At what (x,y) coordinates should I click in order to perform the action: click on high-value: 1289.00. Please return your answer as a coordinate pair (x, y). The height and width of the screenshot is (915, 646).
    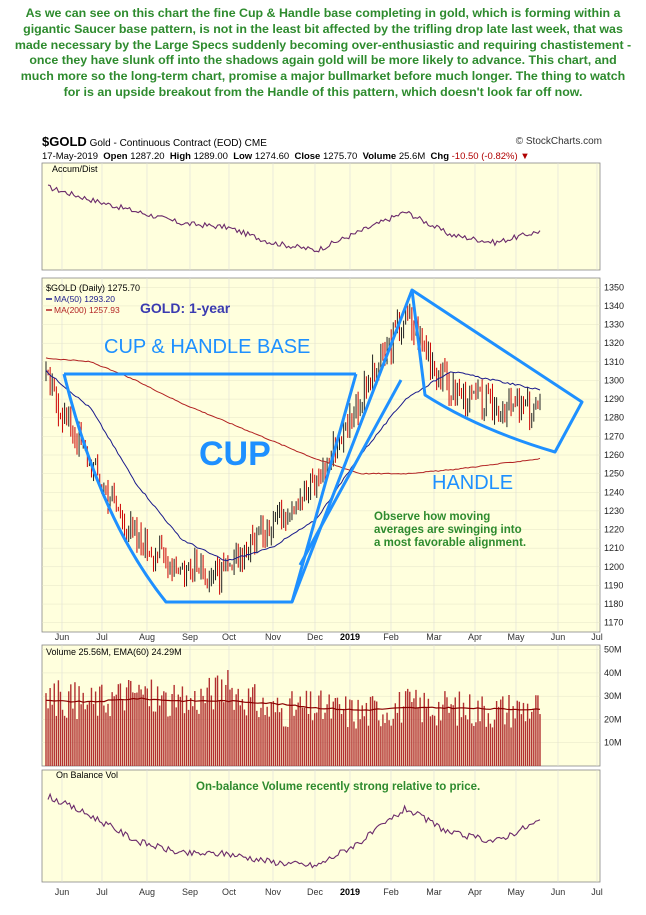
    Looking at the image, I should click on (210, 156).